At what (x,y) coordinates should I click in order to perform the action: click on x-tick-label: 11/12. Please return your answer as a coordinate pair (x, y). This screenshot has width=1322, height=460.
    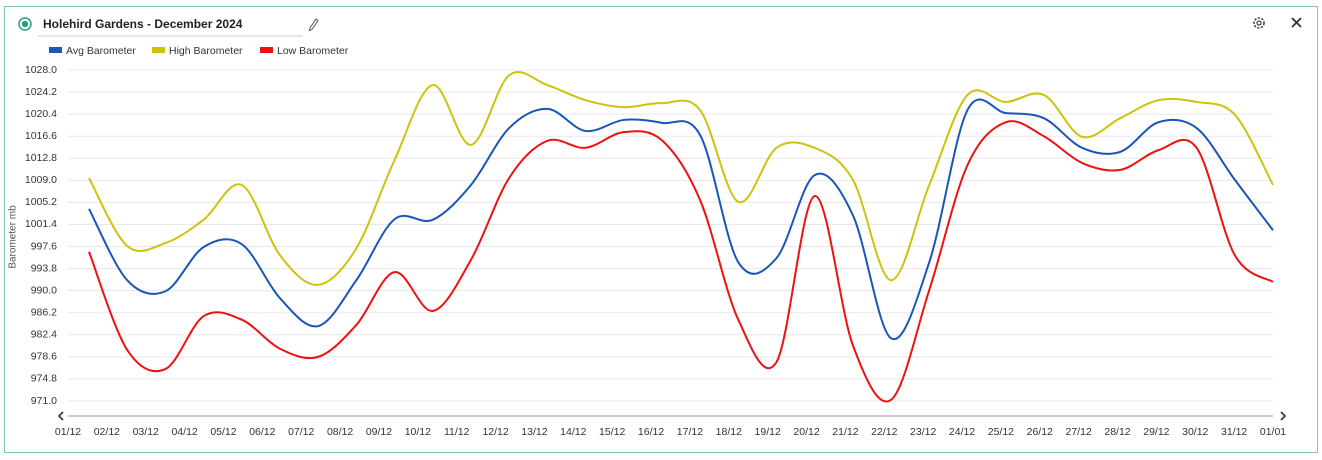
    Looking at the image, I should click on (457, 432).